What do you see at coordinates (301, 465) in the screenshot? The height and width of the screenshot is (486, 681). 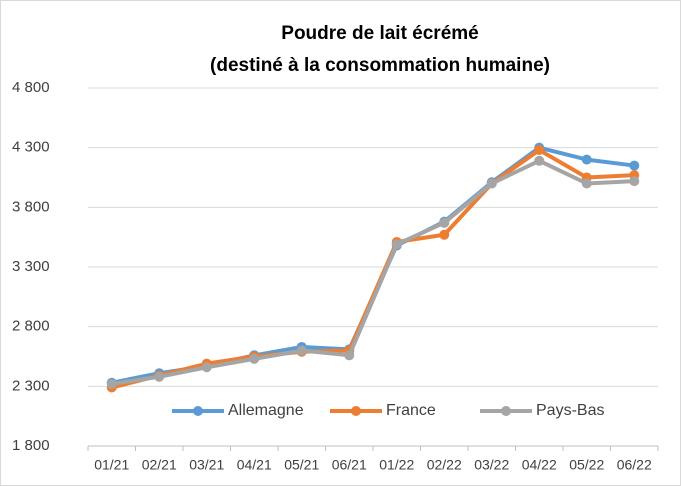 I see `x-tick-label: 05/21` at bounding box center [301, 465].